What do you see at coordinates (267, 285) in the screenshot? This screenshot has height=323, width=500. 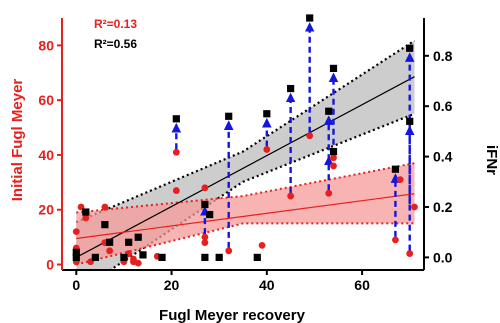 I see `x-tick-label: 40` at bounding box center [267, 285].